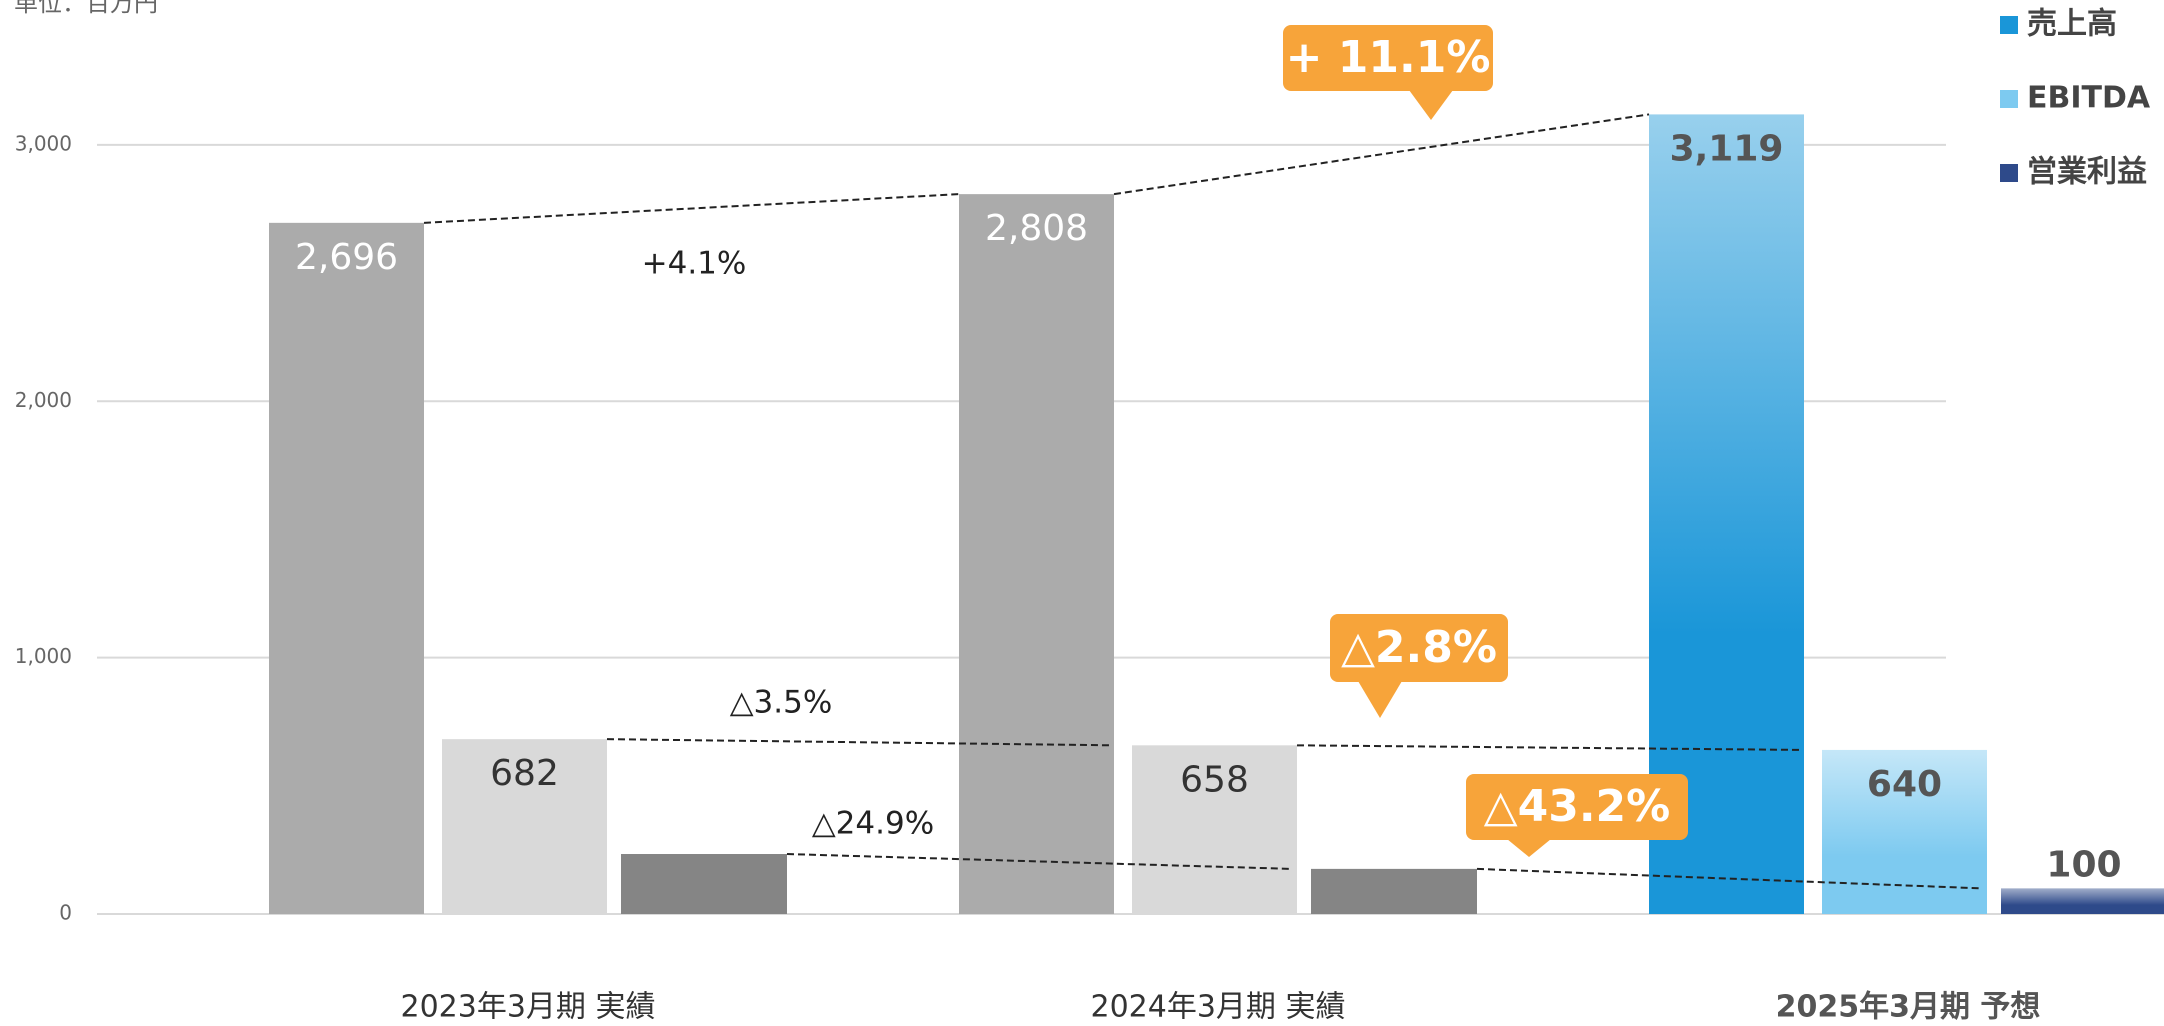  What do you see at coordinates (694, 264) in the screenshot?
I see `annotation: +4.1%` at bounding box center [694, 264].